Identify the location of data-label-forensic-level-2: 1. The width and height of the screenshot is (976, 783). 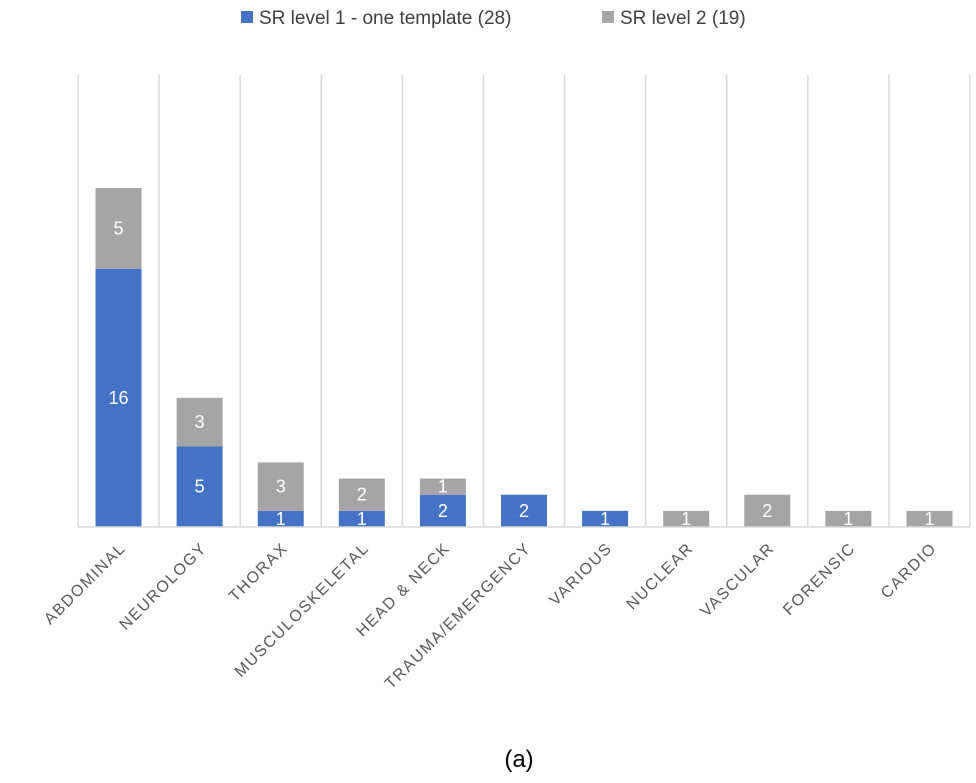
(848, 519).